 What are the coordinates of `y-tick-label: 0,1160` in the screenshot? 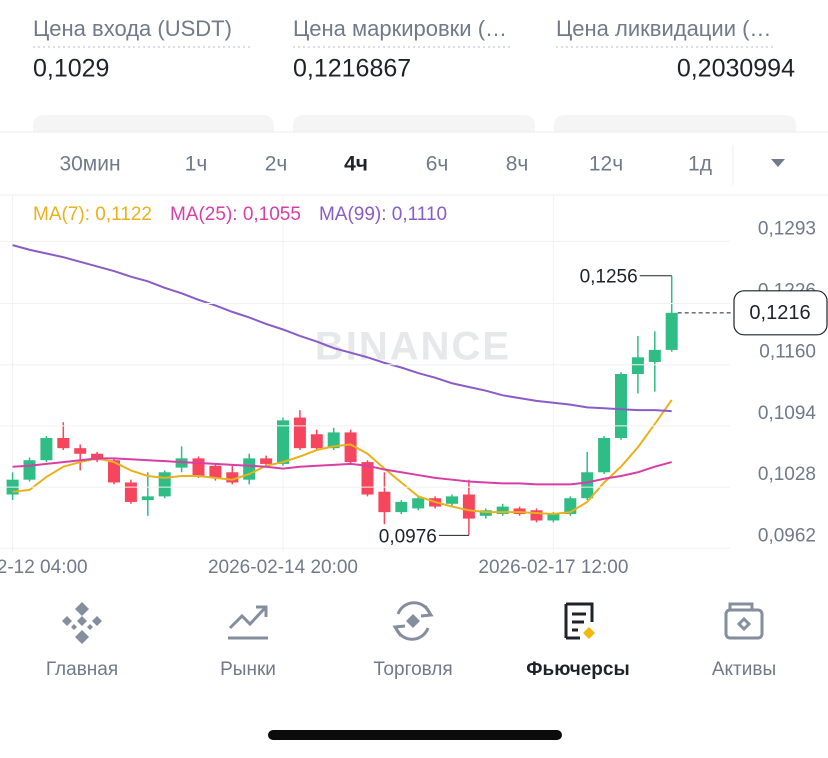 It's located at (787, 352).